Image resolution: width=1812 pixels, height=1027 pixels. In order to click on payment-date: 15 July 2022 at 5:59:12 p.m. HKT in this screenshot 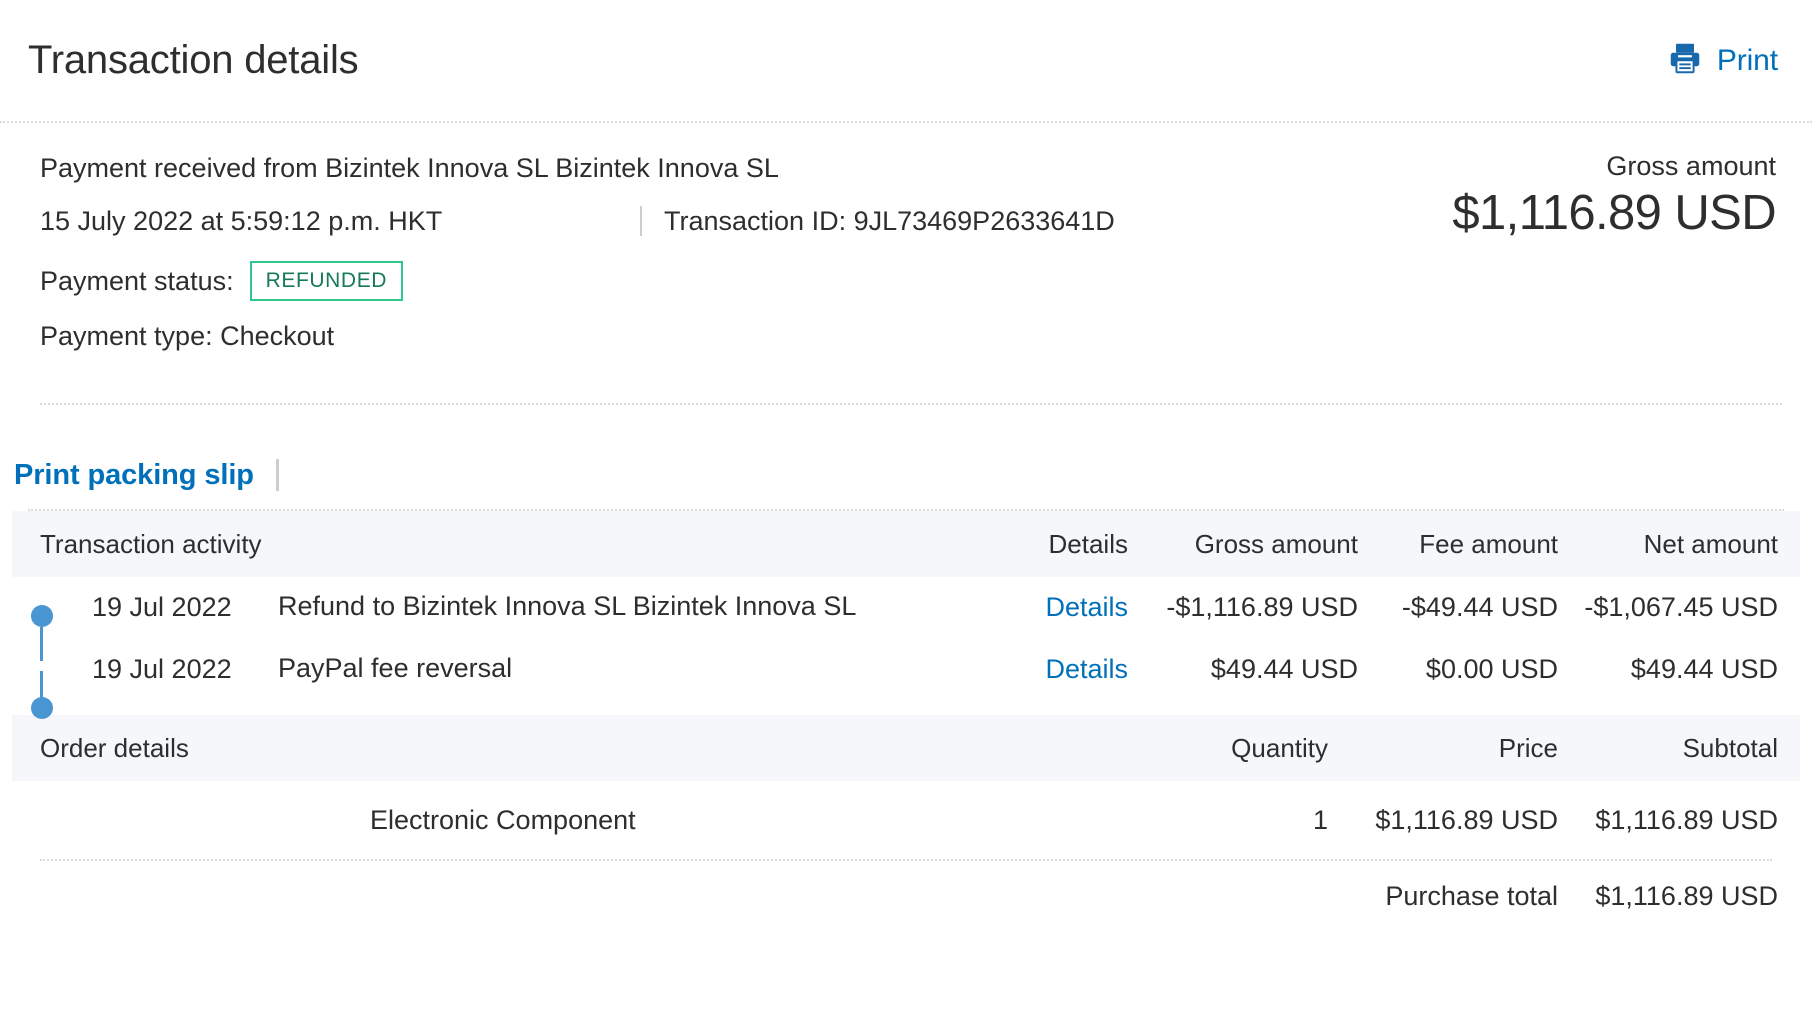, I will do `click(241, 220)`.